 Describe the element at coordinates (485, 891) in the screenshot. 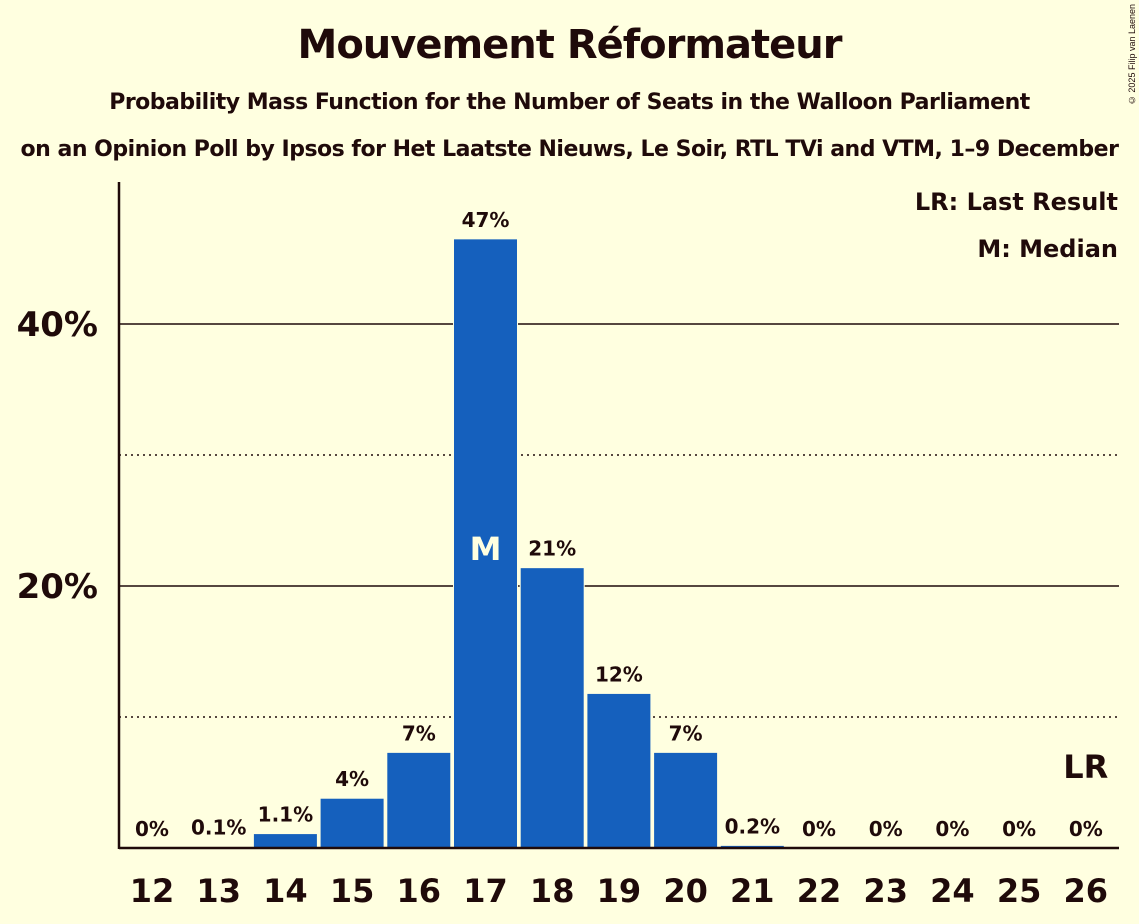

I see `x-tick-label: 17` at that location.